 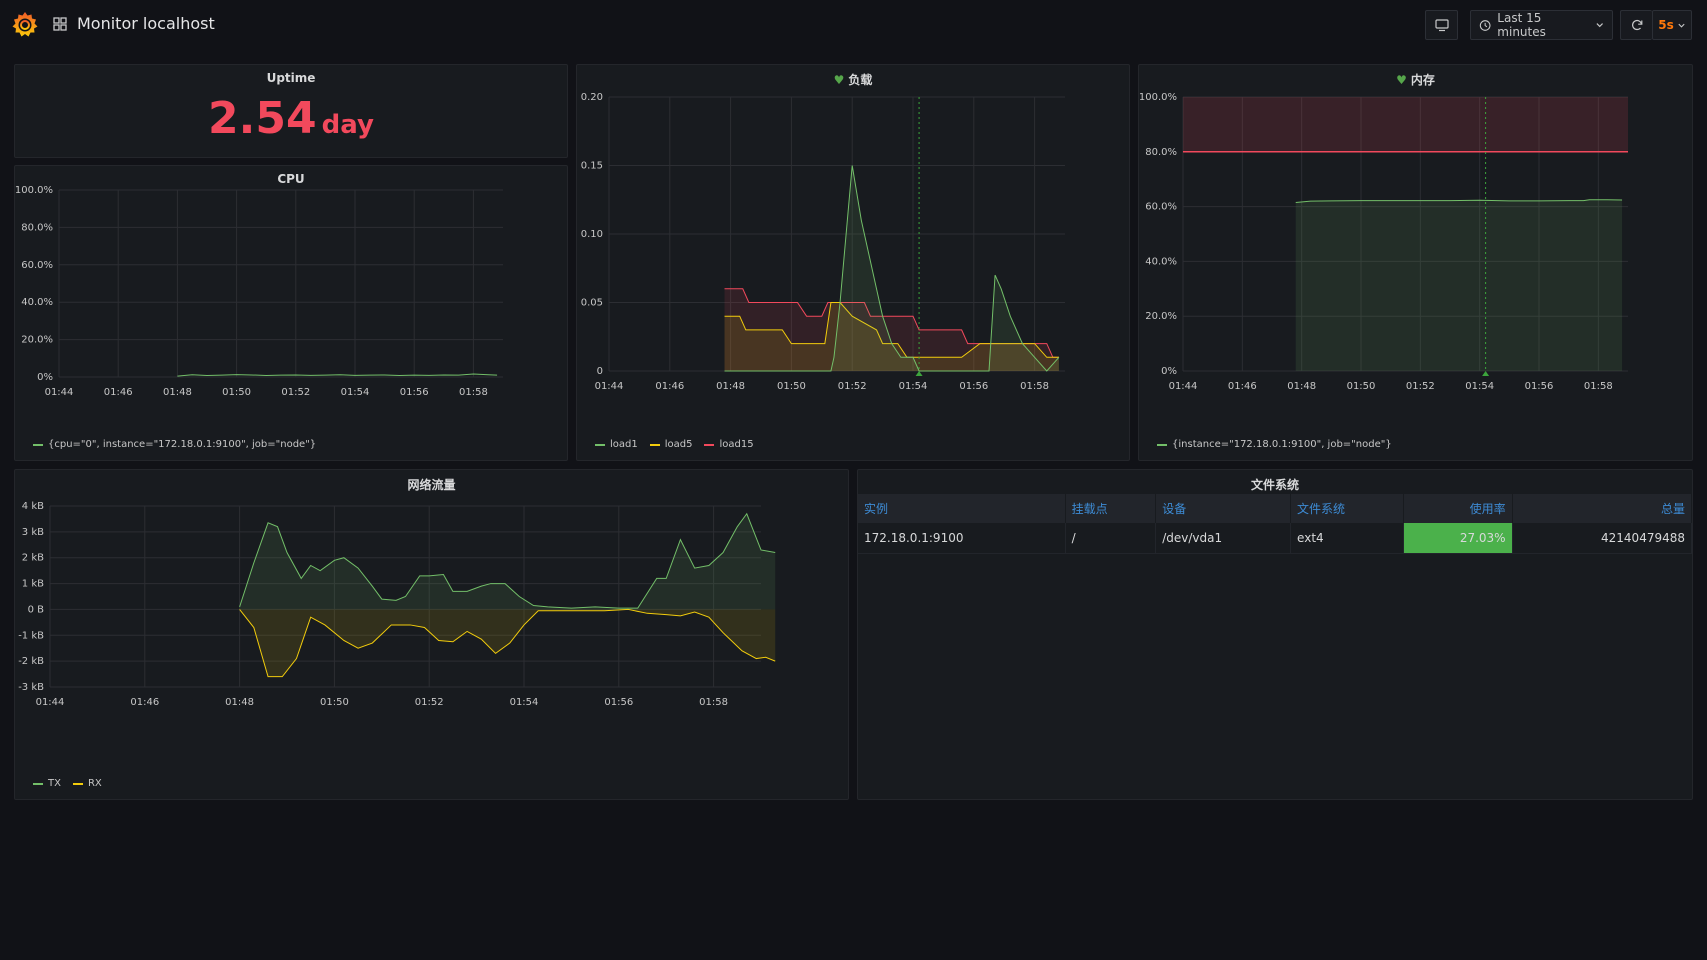 I want to click on chart-legend: {instance="172.18.0.1:9100", job="node"}, so click(x=1274, y=444).